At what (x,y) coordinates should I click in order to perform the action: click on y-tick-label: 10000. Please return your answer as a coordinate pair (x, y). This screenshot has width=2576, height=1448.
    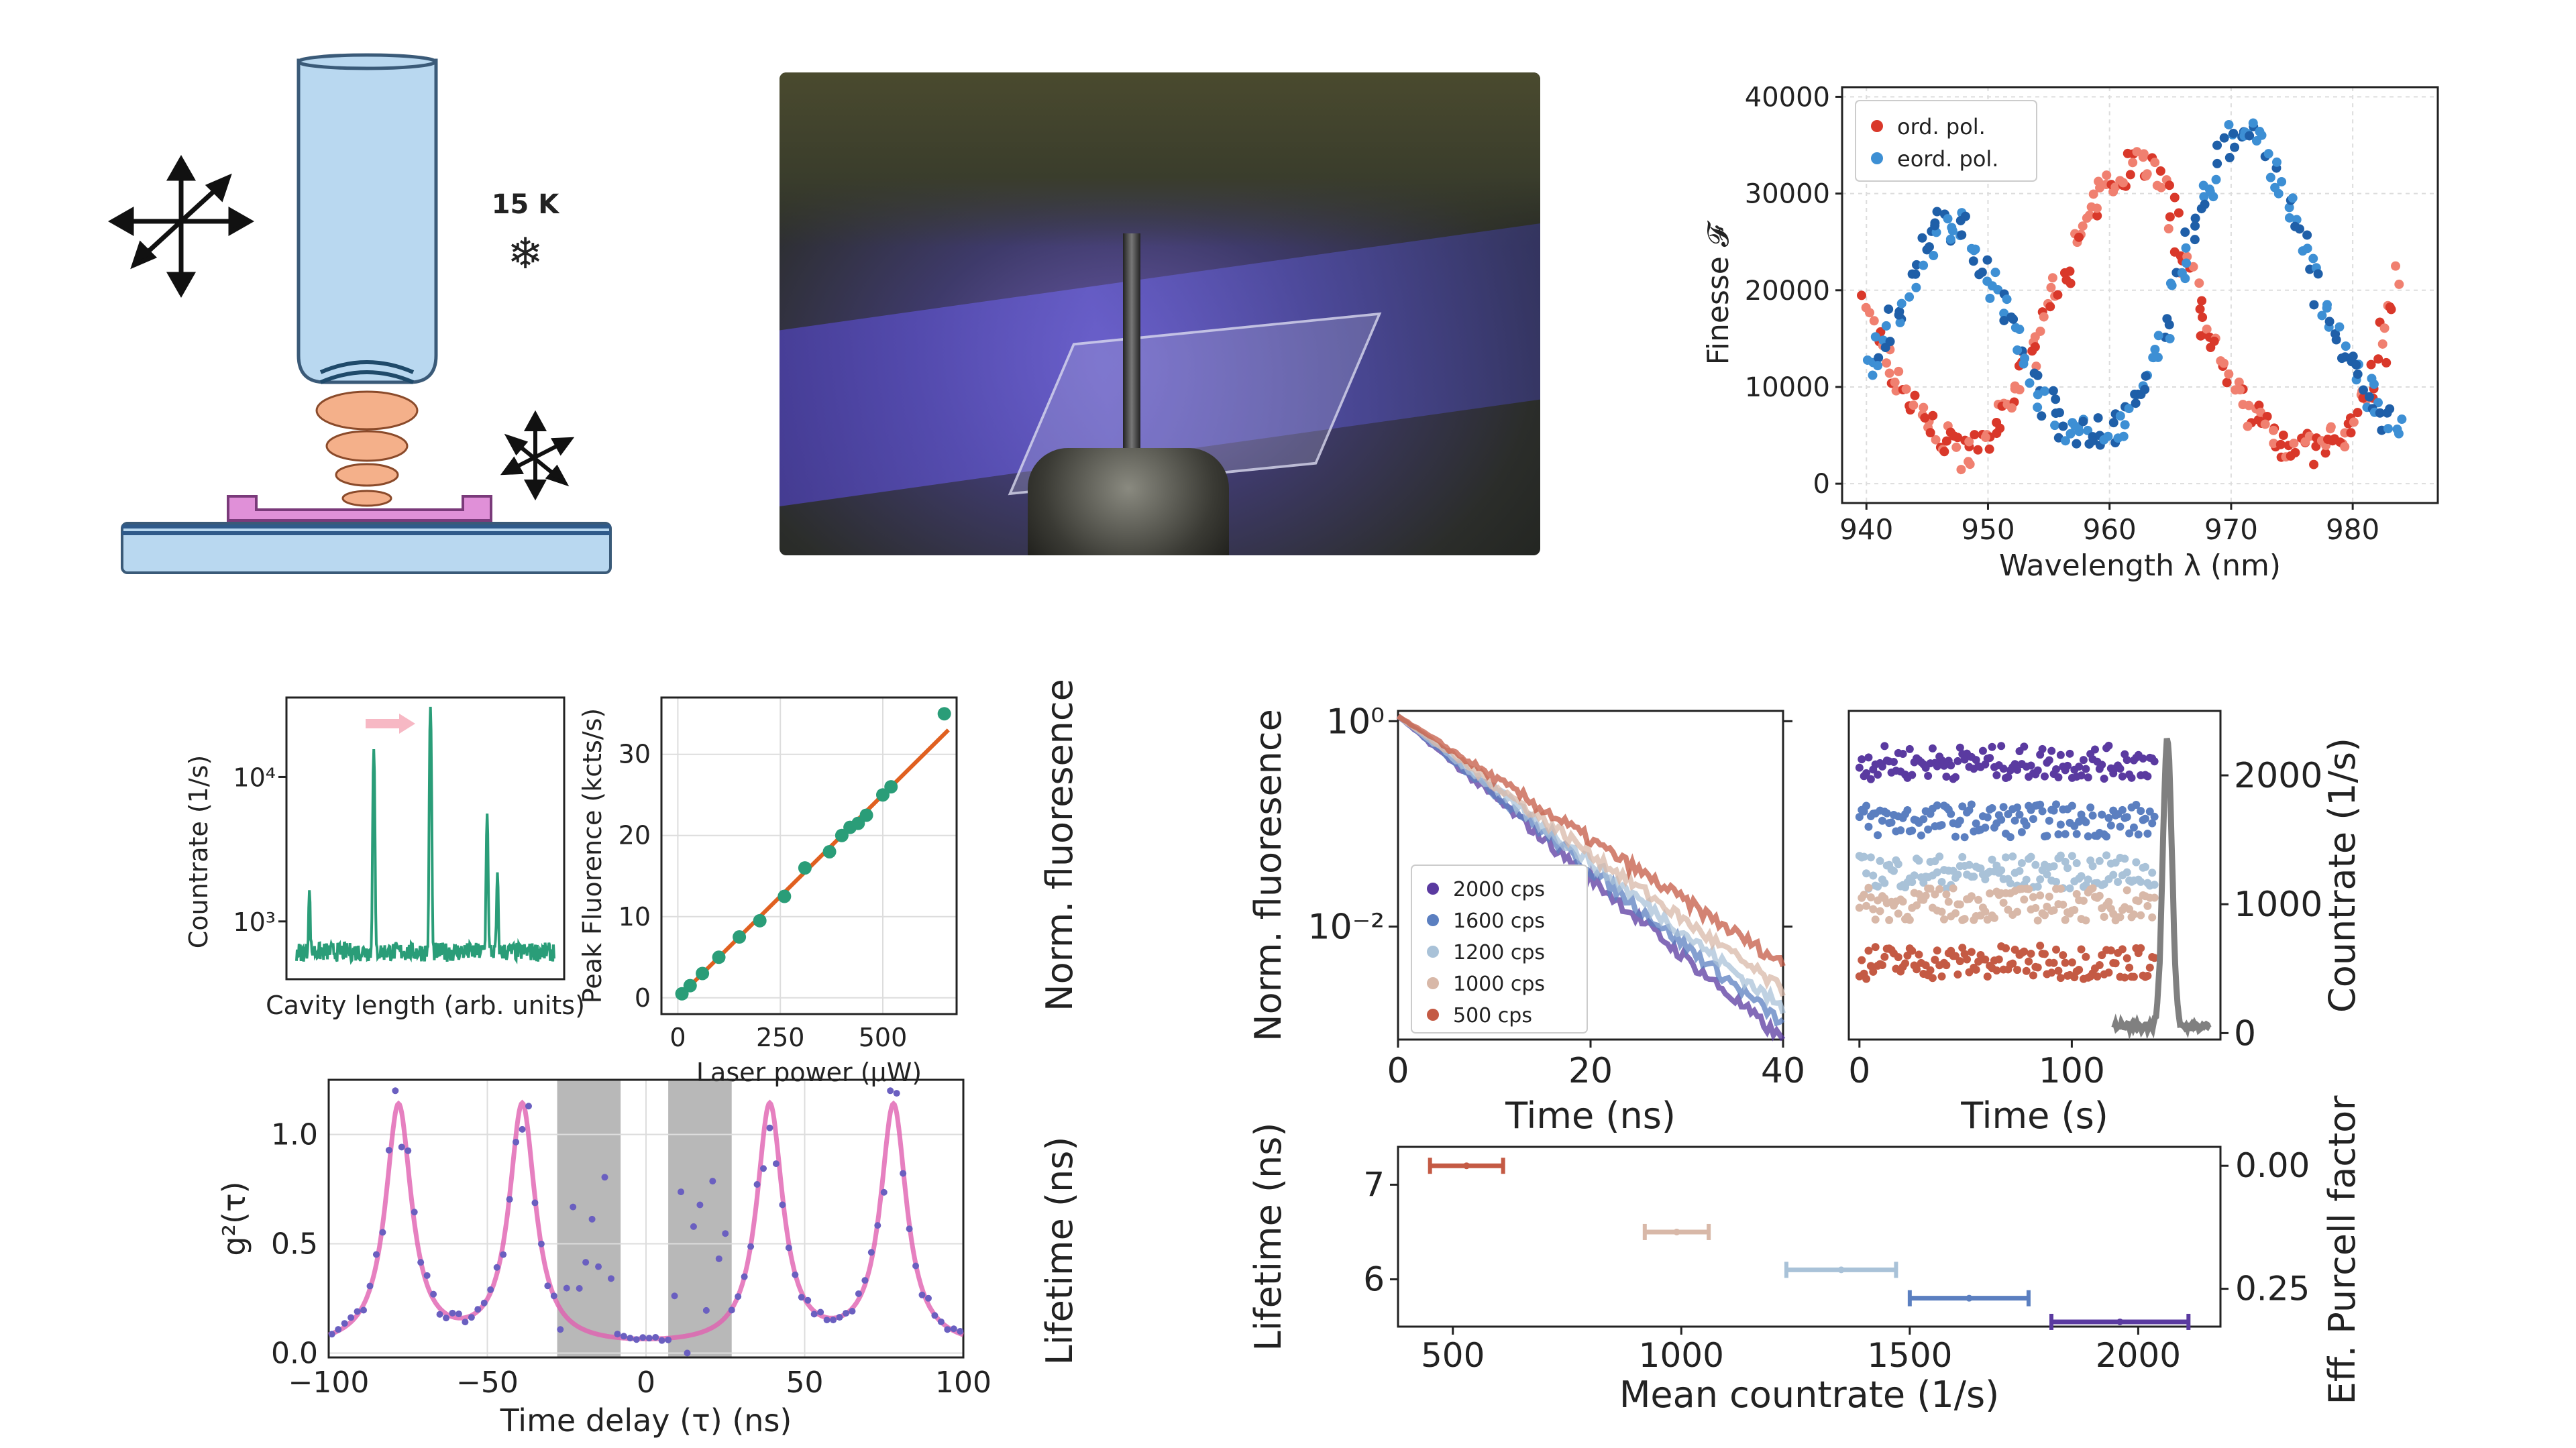
    Looking at the image, I should click on (1787, 387).